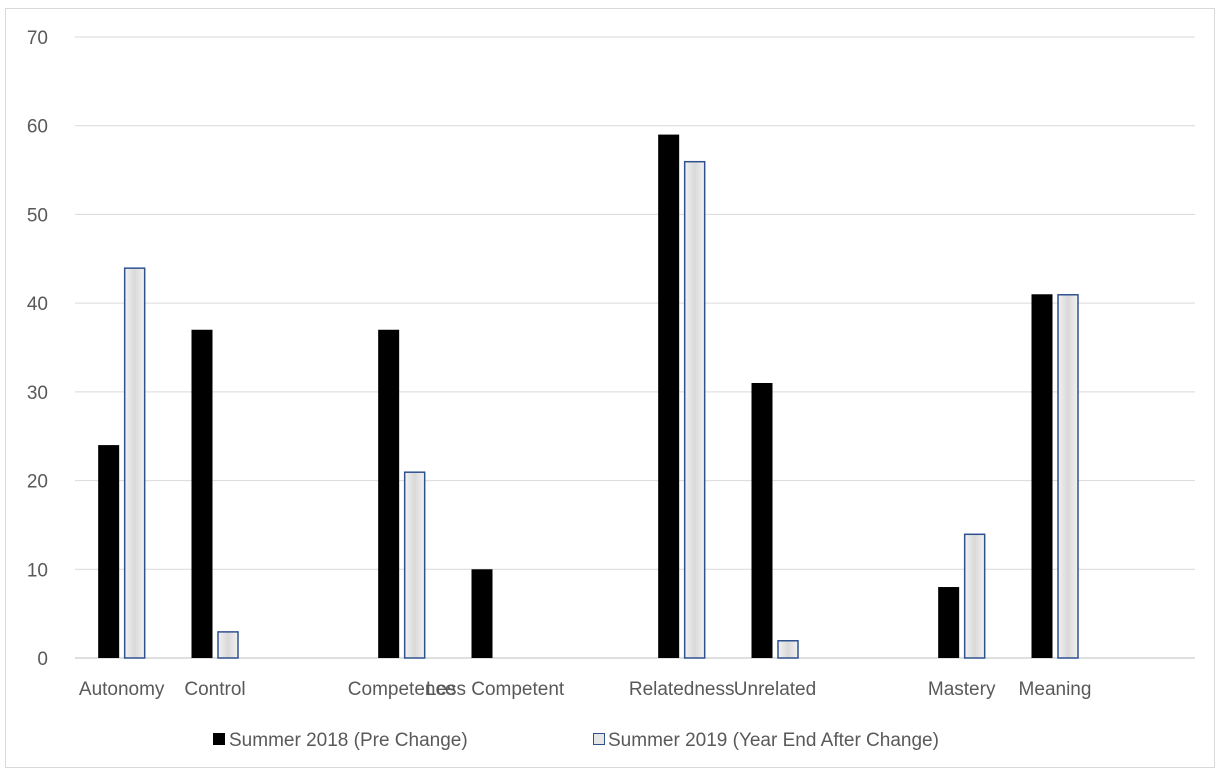 The height and width of the screenshot is (776, 1223). Describe the element at coordinates (762, 520) in the screenshot. I see `bar-summer-2018-unrelated` at that location.